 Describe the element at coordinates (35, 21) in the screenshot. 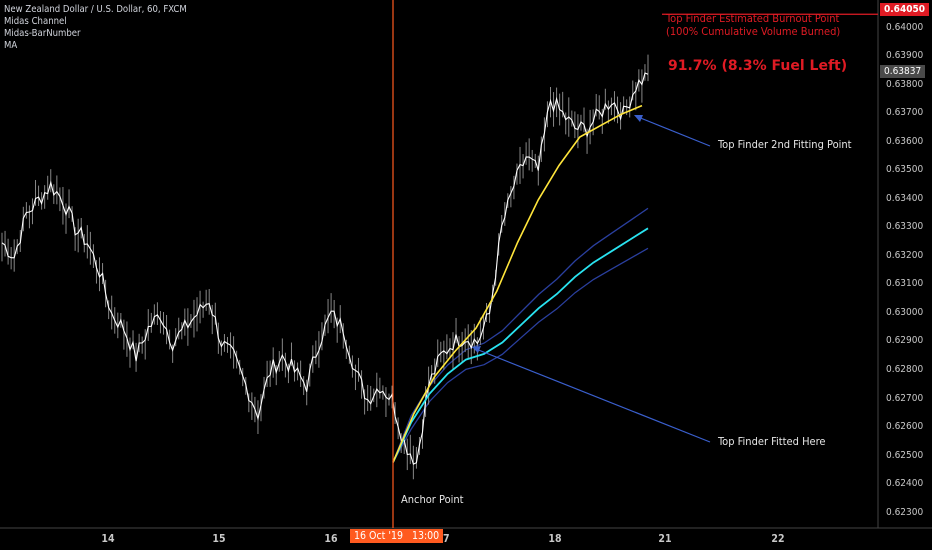

I see `indicator-midas-channel: Midas Channel` at that location.